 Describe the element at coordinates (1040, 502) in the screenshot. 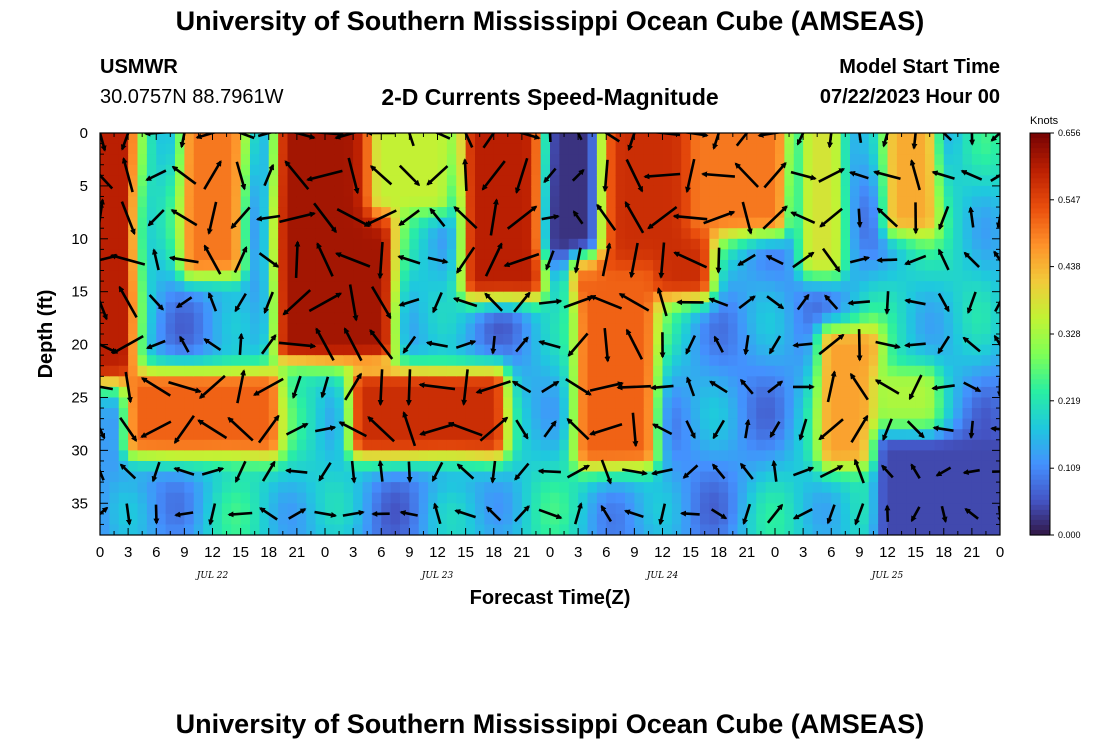

I see `colorbar-swatch` at that location.